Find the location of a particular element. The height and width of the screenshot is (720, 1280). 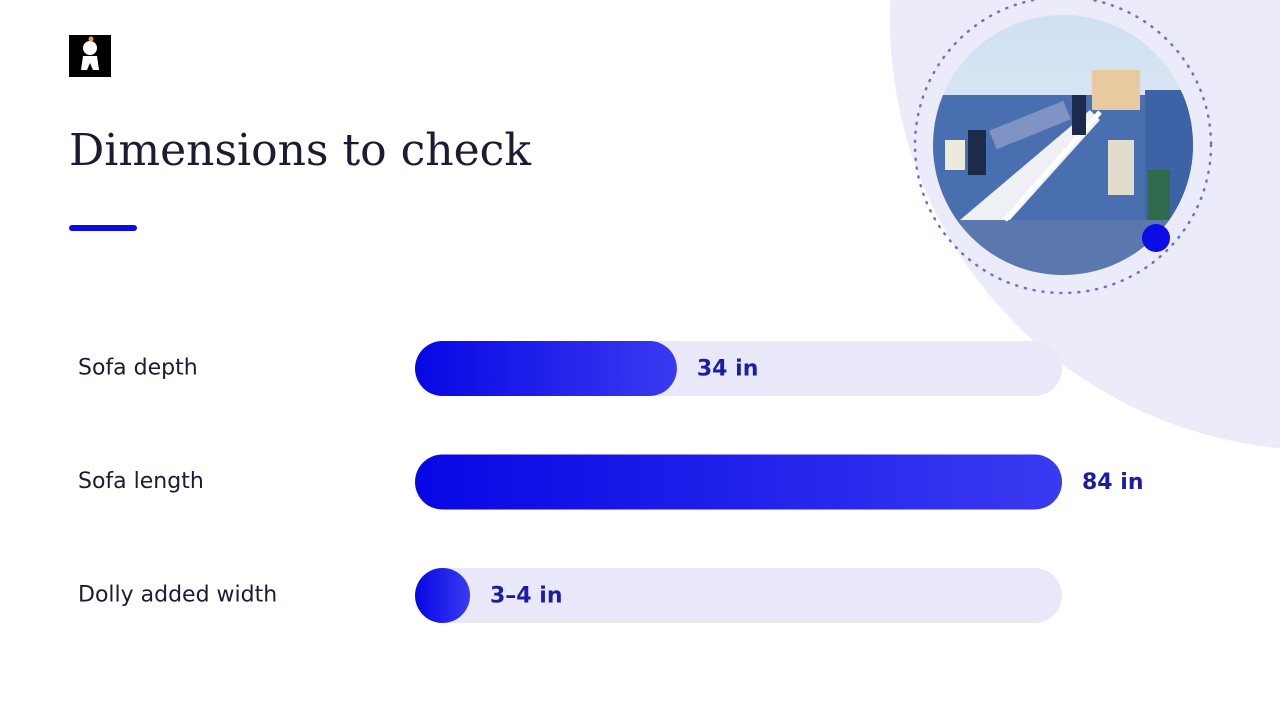

value-label: 84 in is located at coordinates (1112, 482).